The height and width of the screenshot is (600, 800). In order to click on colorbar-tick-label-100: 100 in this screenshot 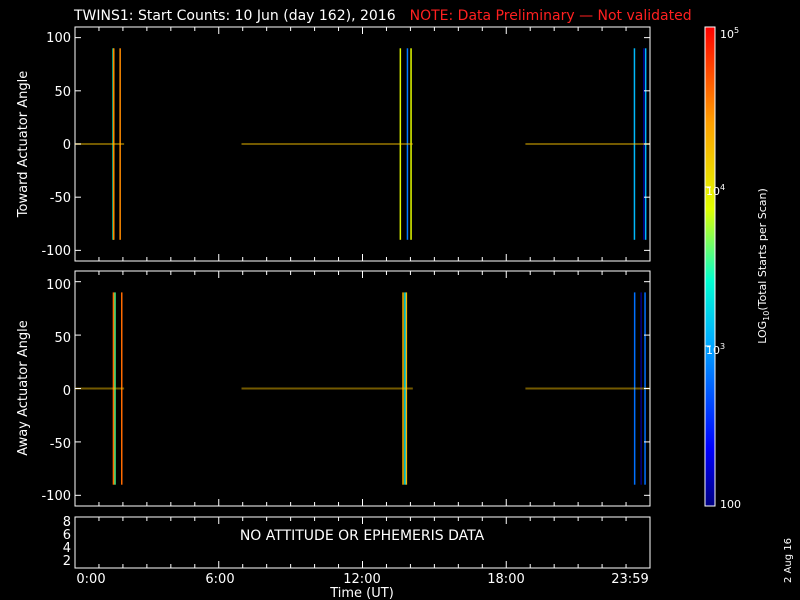, I will do `click(730, 504)`.